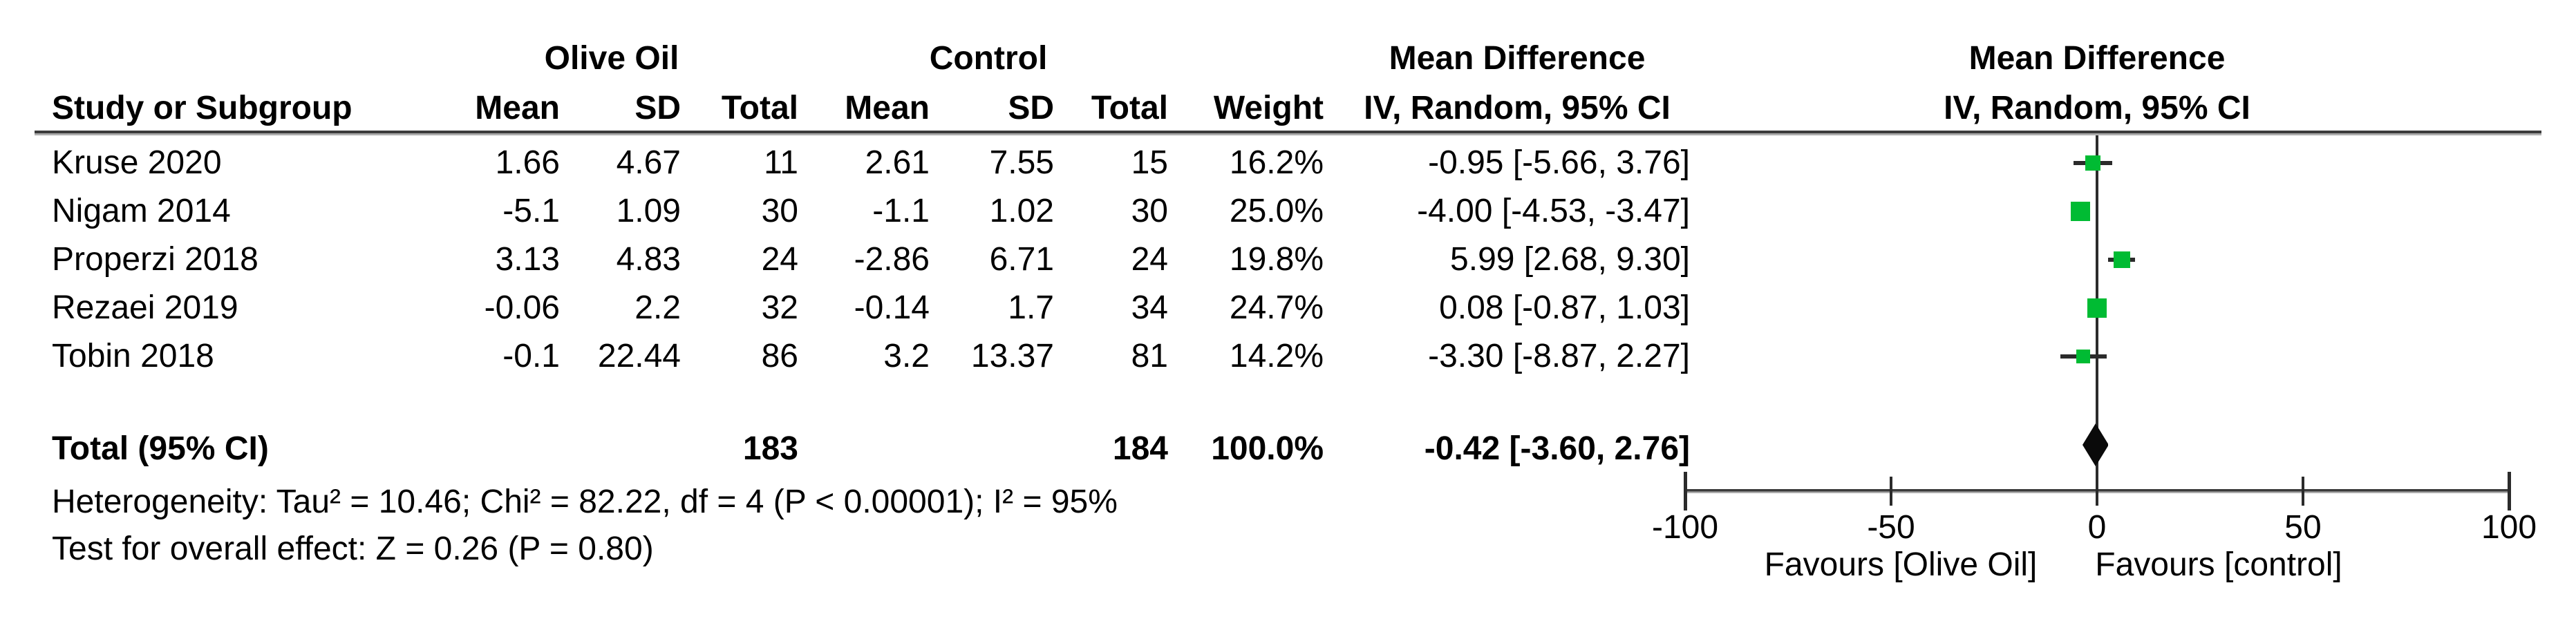  Describe the element at coordinates (133, 356) in the screenshot. I see `study-name: Tobin 2018` at that location.